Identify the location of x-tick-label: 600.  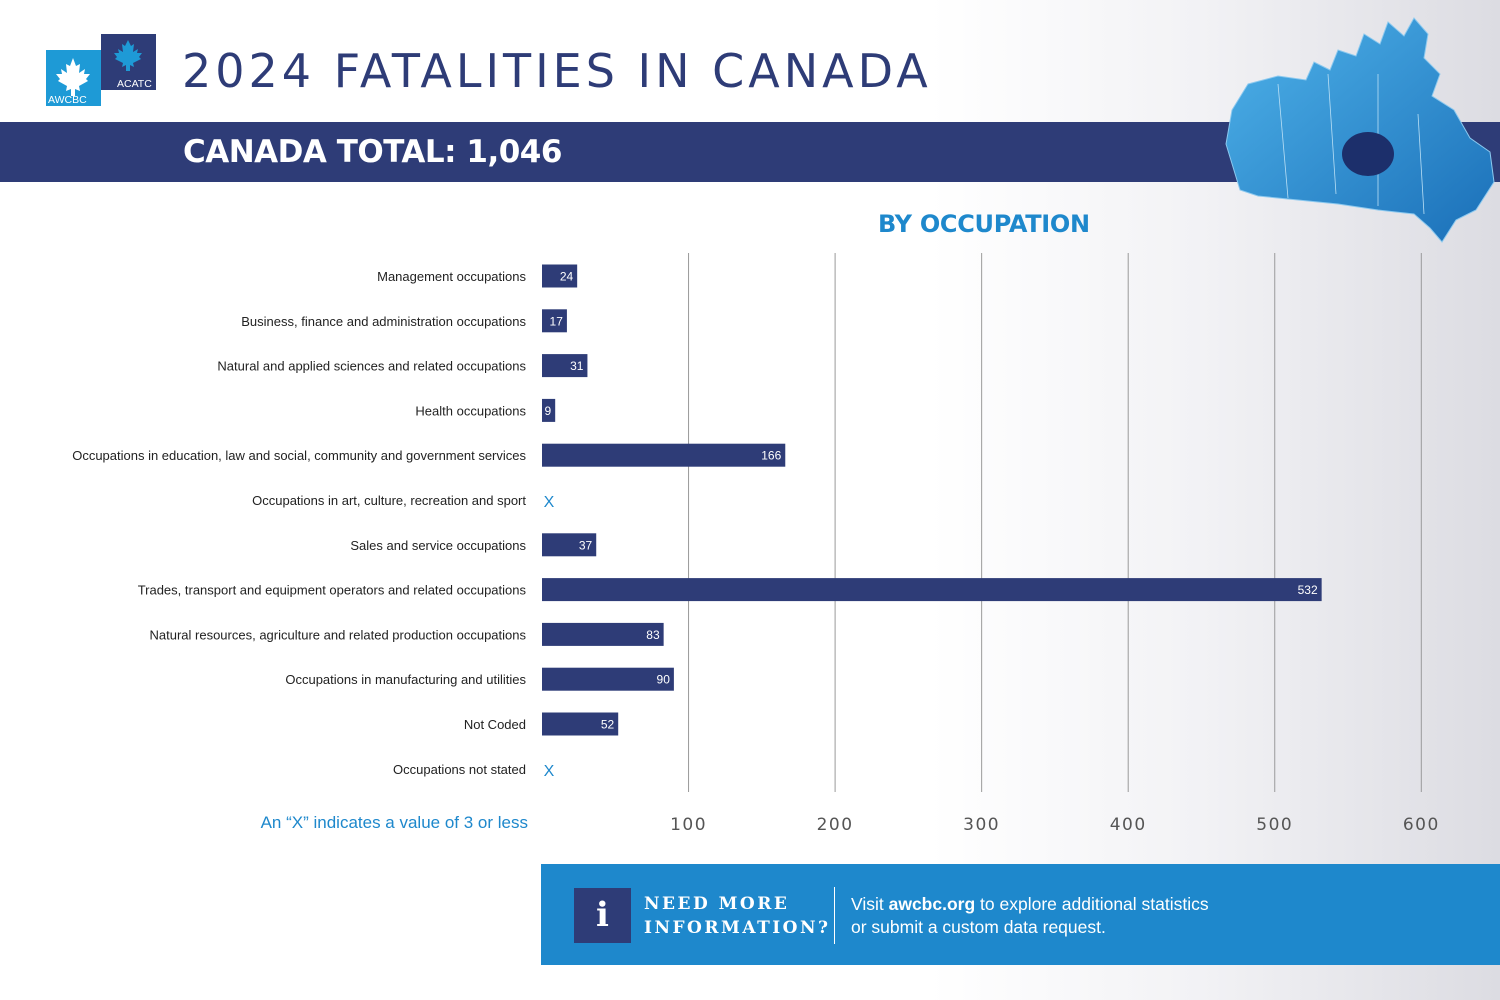
(1421, 825).